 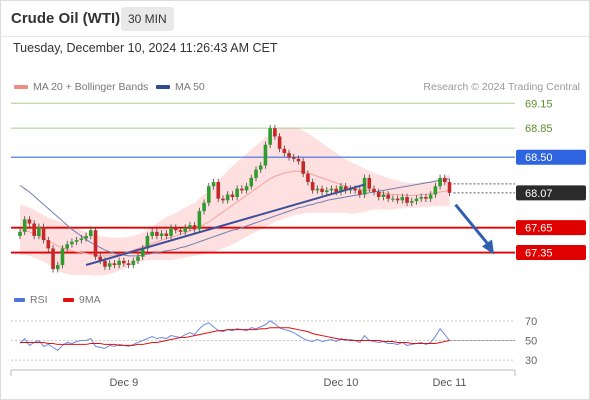 I want to click on legend-ma20-label: MA 20 + Bollinger Bands, so click(x=91, y=87).